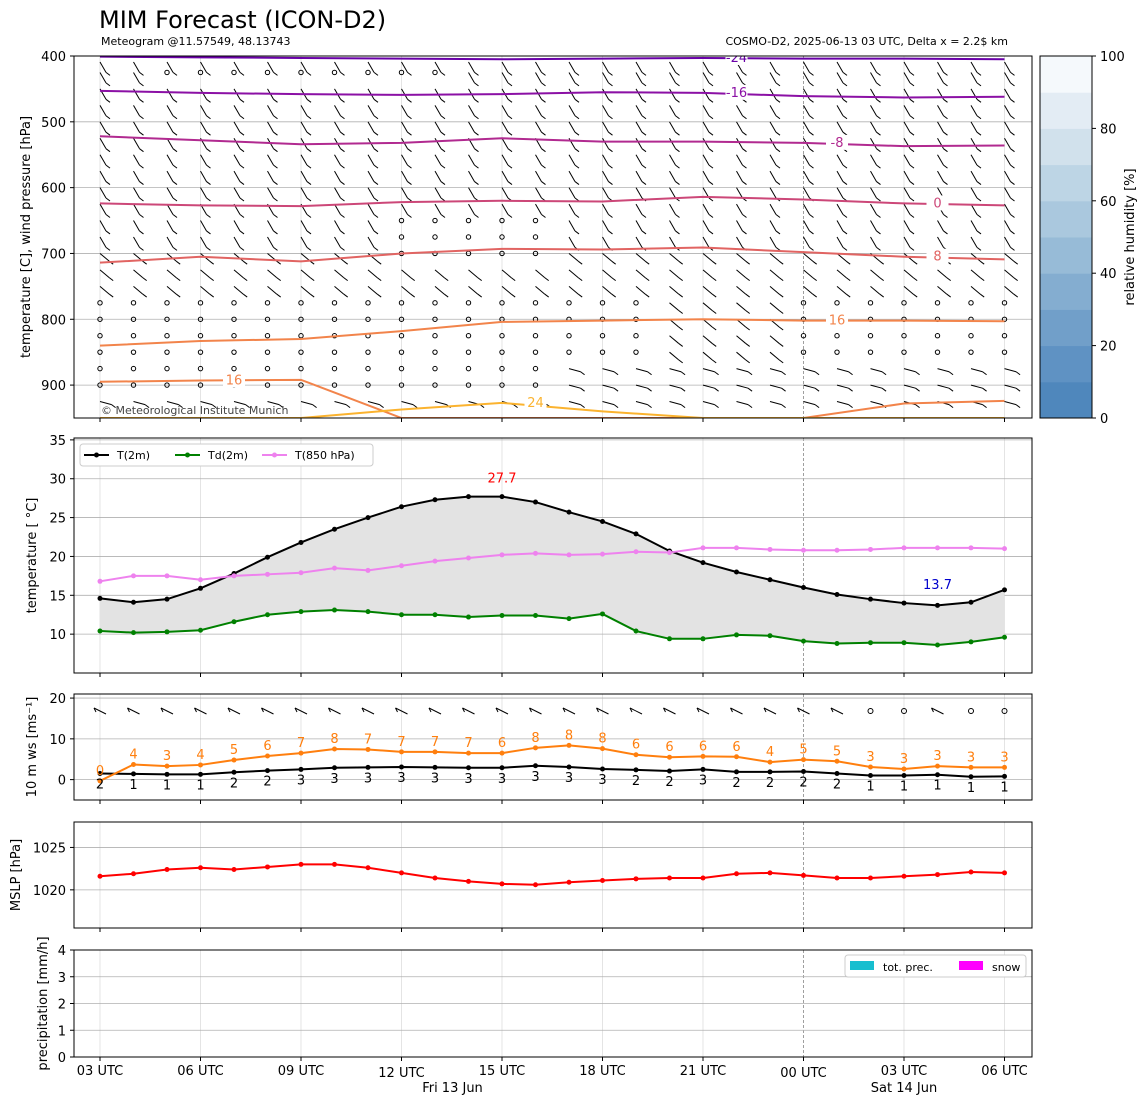 This screenshot has height=1105, width=1148. I want to click on y-tick-label: 25, so click(57, 519).